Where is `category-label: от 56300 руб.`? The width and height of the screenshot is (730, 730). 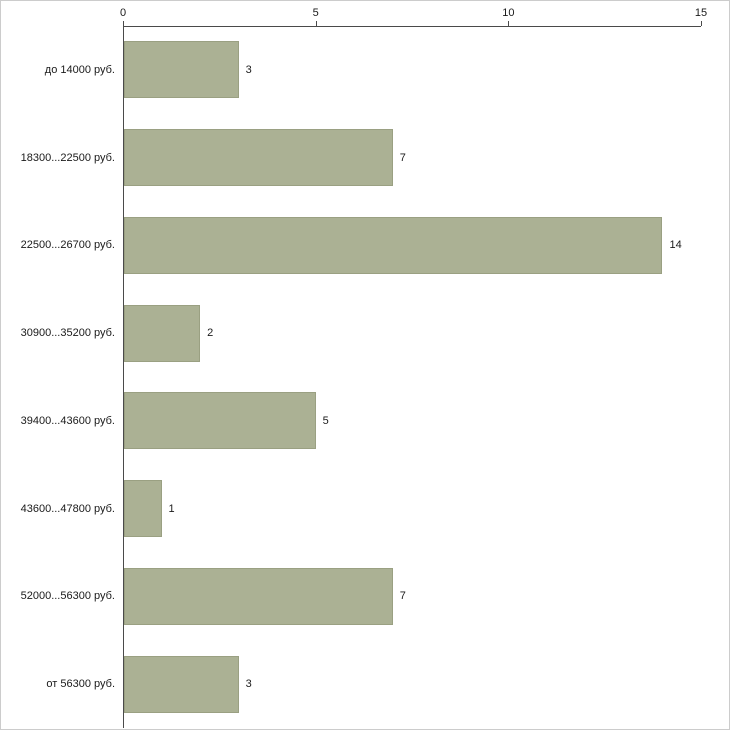
category-label: от 56300 руб. is located at coordinates (80, 684).